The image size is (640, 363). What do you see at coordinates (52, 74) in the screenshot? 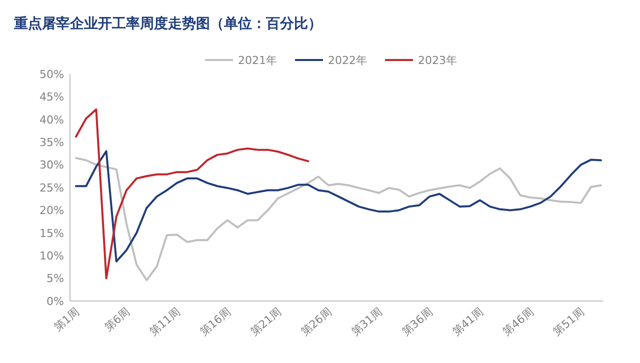
I see `y-tick-label: 50%` at bounding box center [52, 74].